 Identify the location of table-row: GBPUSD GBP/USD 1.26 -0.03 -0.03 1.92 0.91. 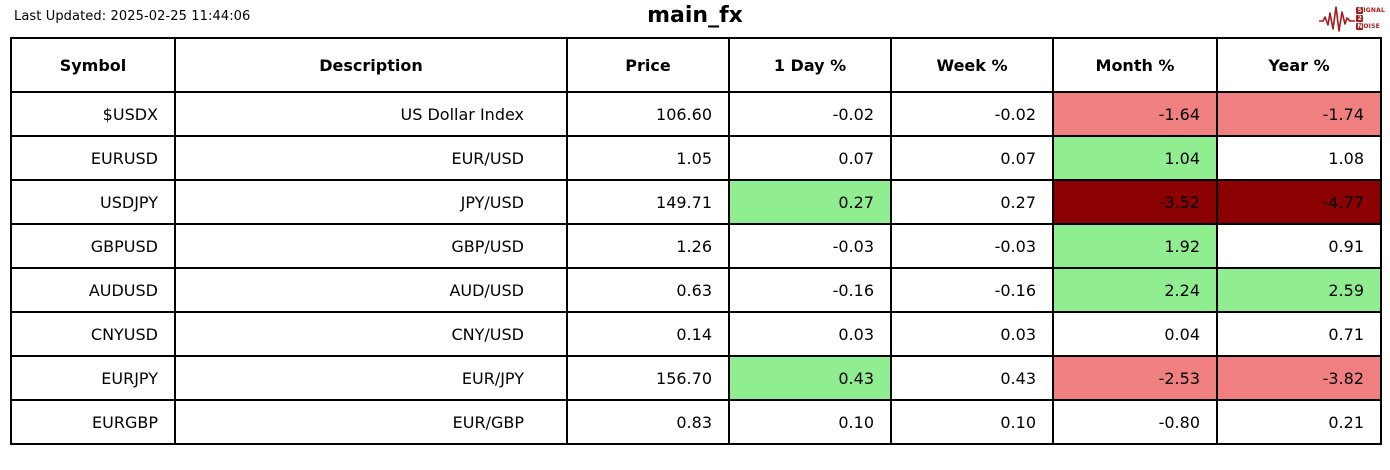
(696, 246).